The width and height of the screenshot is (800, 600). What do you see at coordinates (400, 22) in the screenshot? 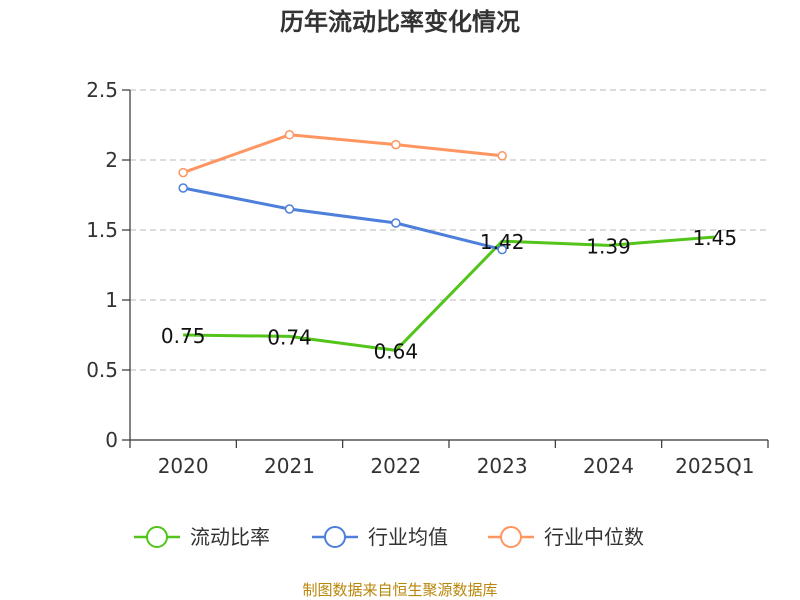
I see `chart-title: 历年流动比率变化情况` at bounding box center [400, 22].